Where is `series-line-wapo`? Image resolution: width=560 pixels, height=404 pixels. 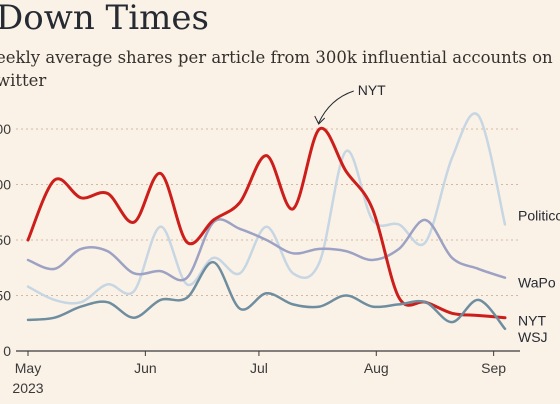 series-line-wapo is located at coordinates (266, 250).